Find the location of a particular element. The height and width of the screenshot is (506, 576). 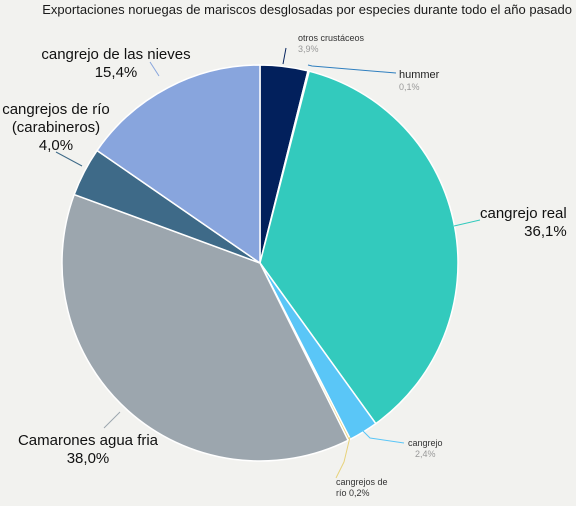

leader-camarones is located at coordinates (112, 420).